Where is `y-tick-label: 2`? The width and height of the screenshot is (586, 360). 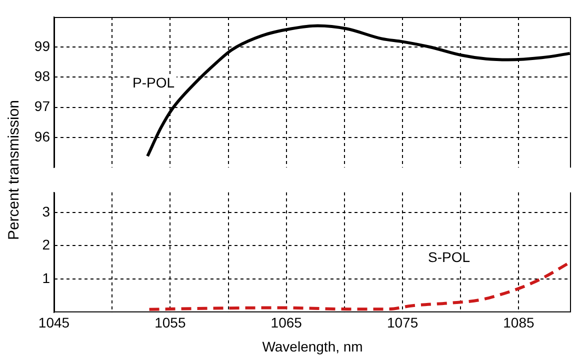
y-tick-label: 2 is located at coordinates (46, 244).